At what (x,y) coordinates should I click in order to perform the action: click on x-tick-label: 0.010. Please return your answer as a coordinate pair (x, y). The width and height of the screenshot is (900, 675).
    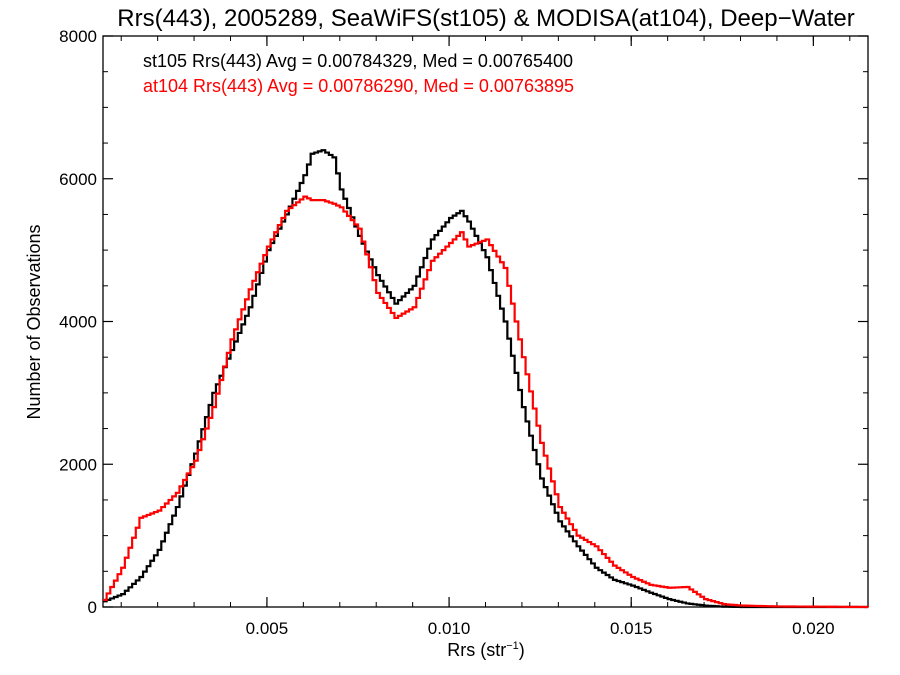
    Looking at the image, I should click on (449, 628).